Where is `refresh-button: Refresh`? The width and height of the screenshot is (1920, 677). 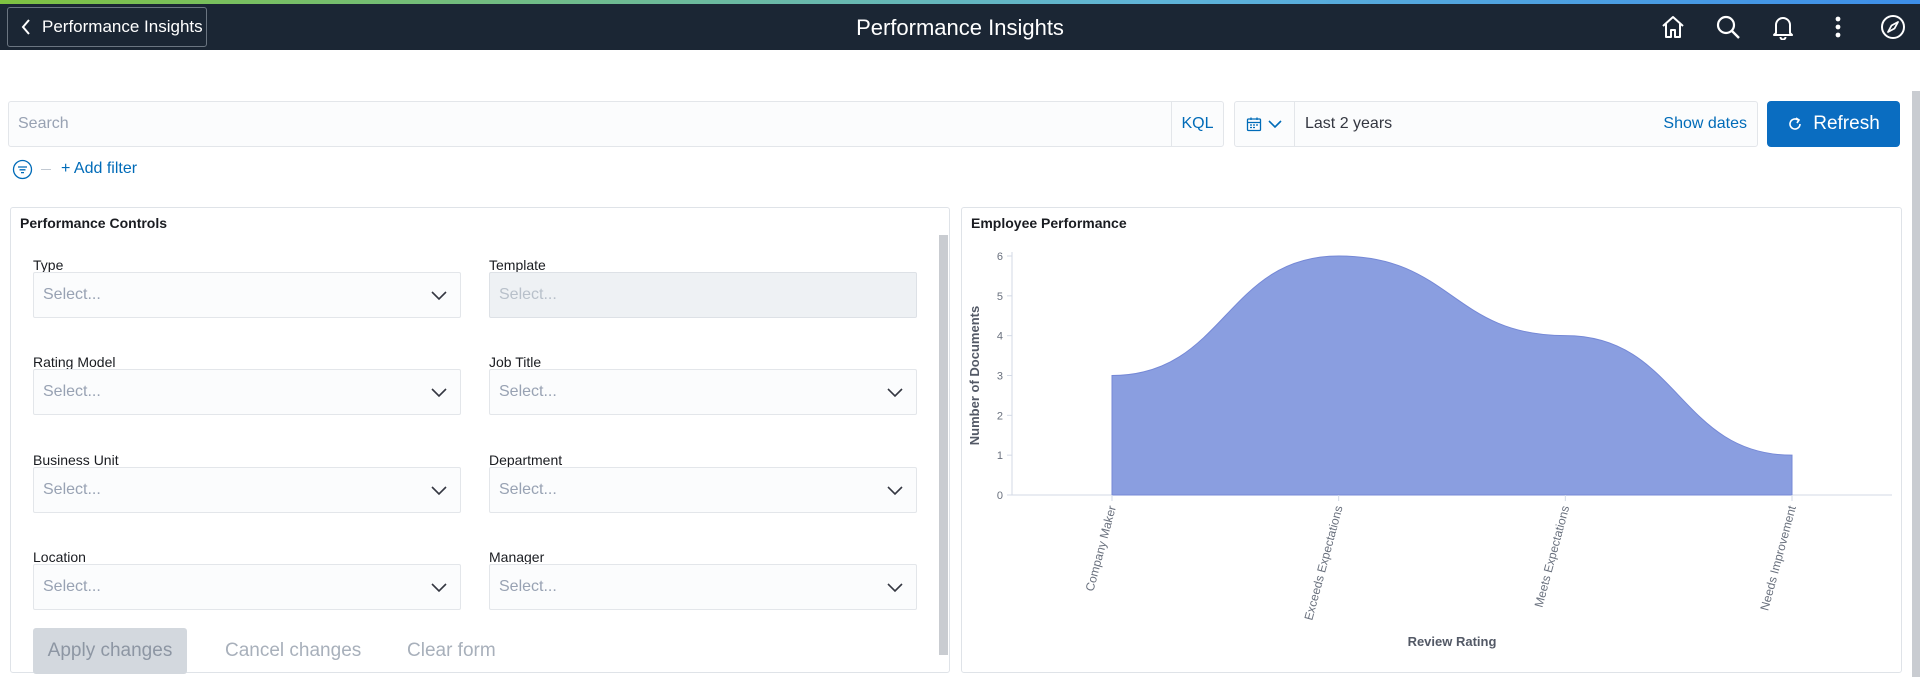 refresh-button: Refresh is located at coordinates (1833, 124).